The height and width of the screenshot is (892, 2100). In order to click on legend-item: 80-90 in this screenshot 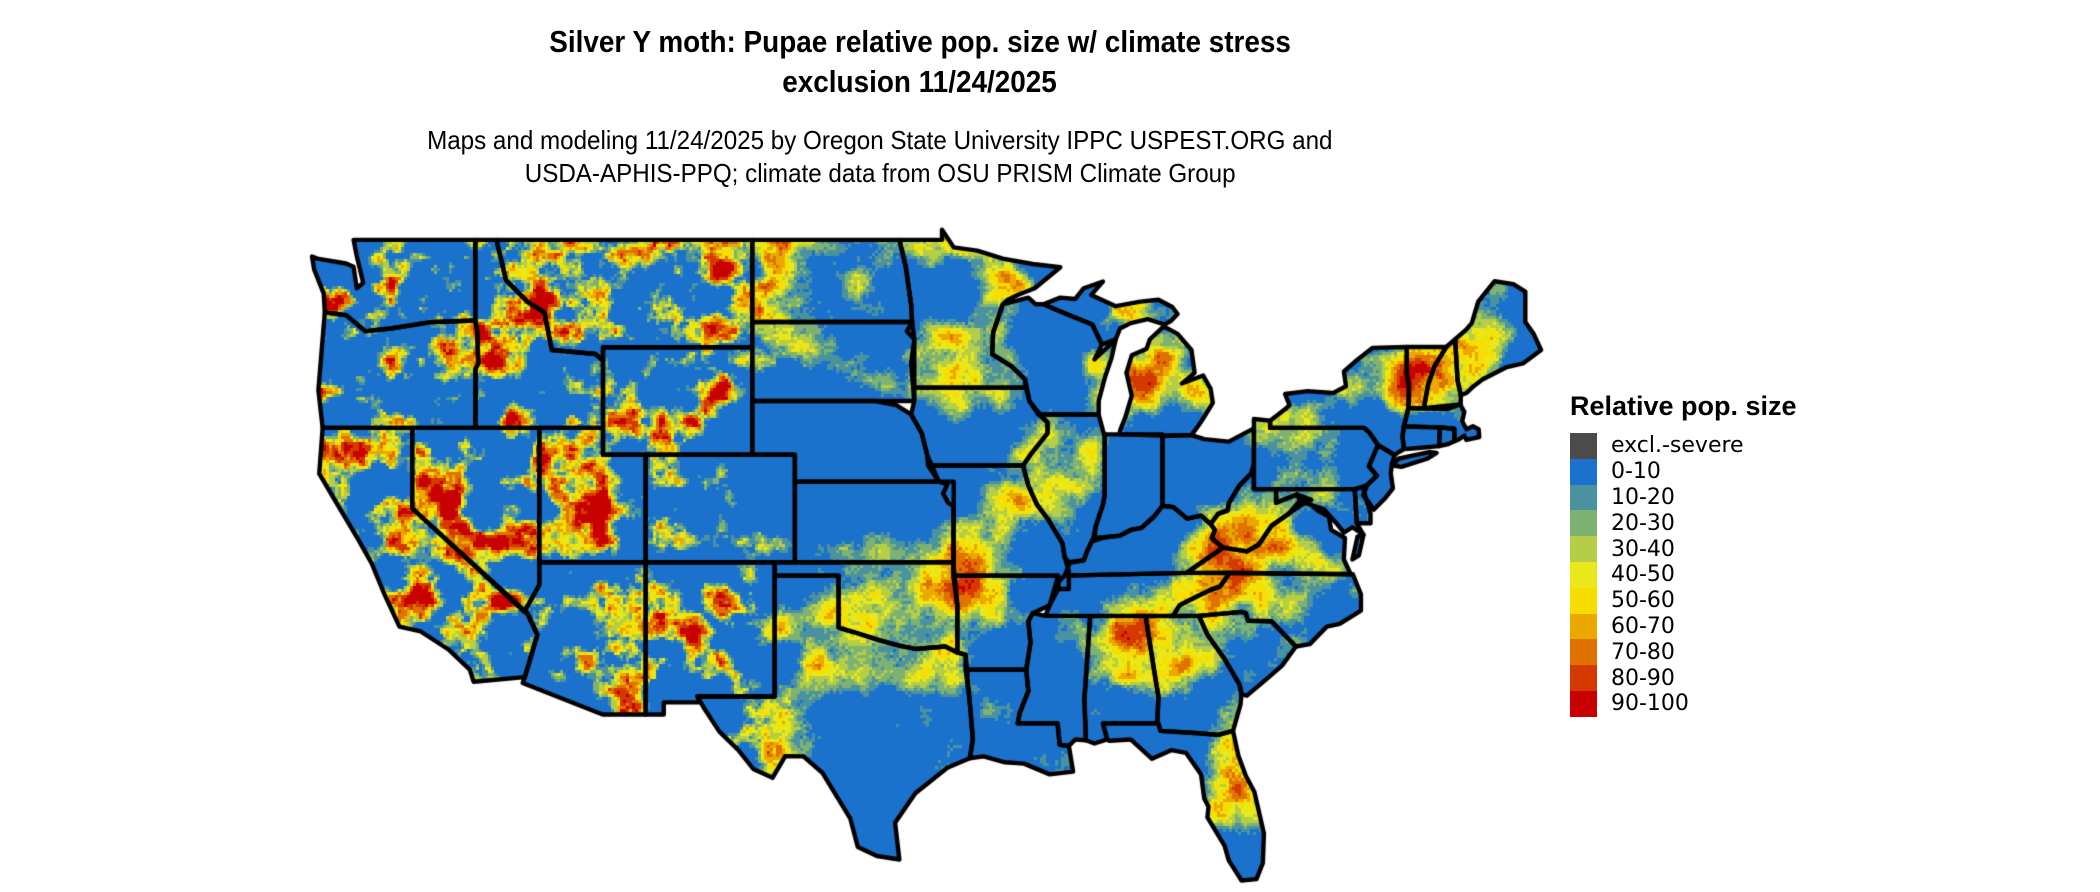, I will do `click(1683, 678)`.